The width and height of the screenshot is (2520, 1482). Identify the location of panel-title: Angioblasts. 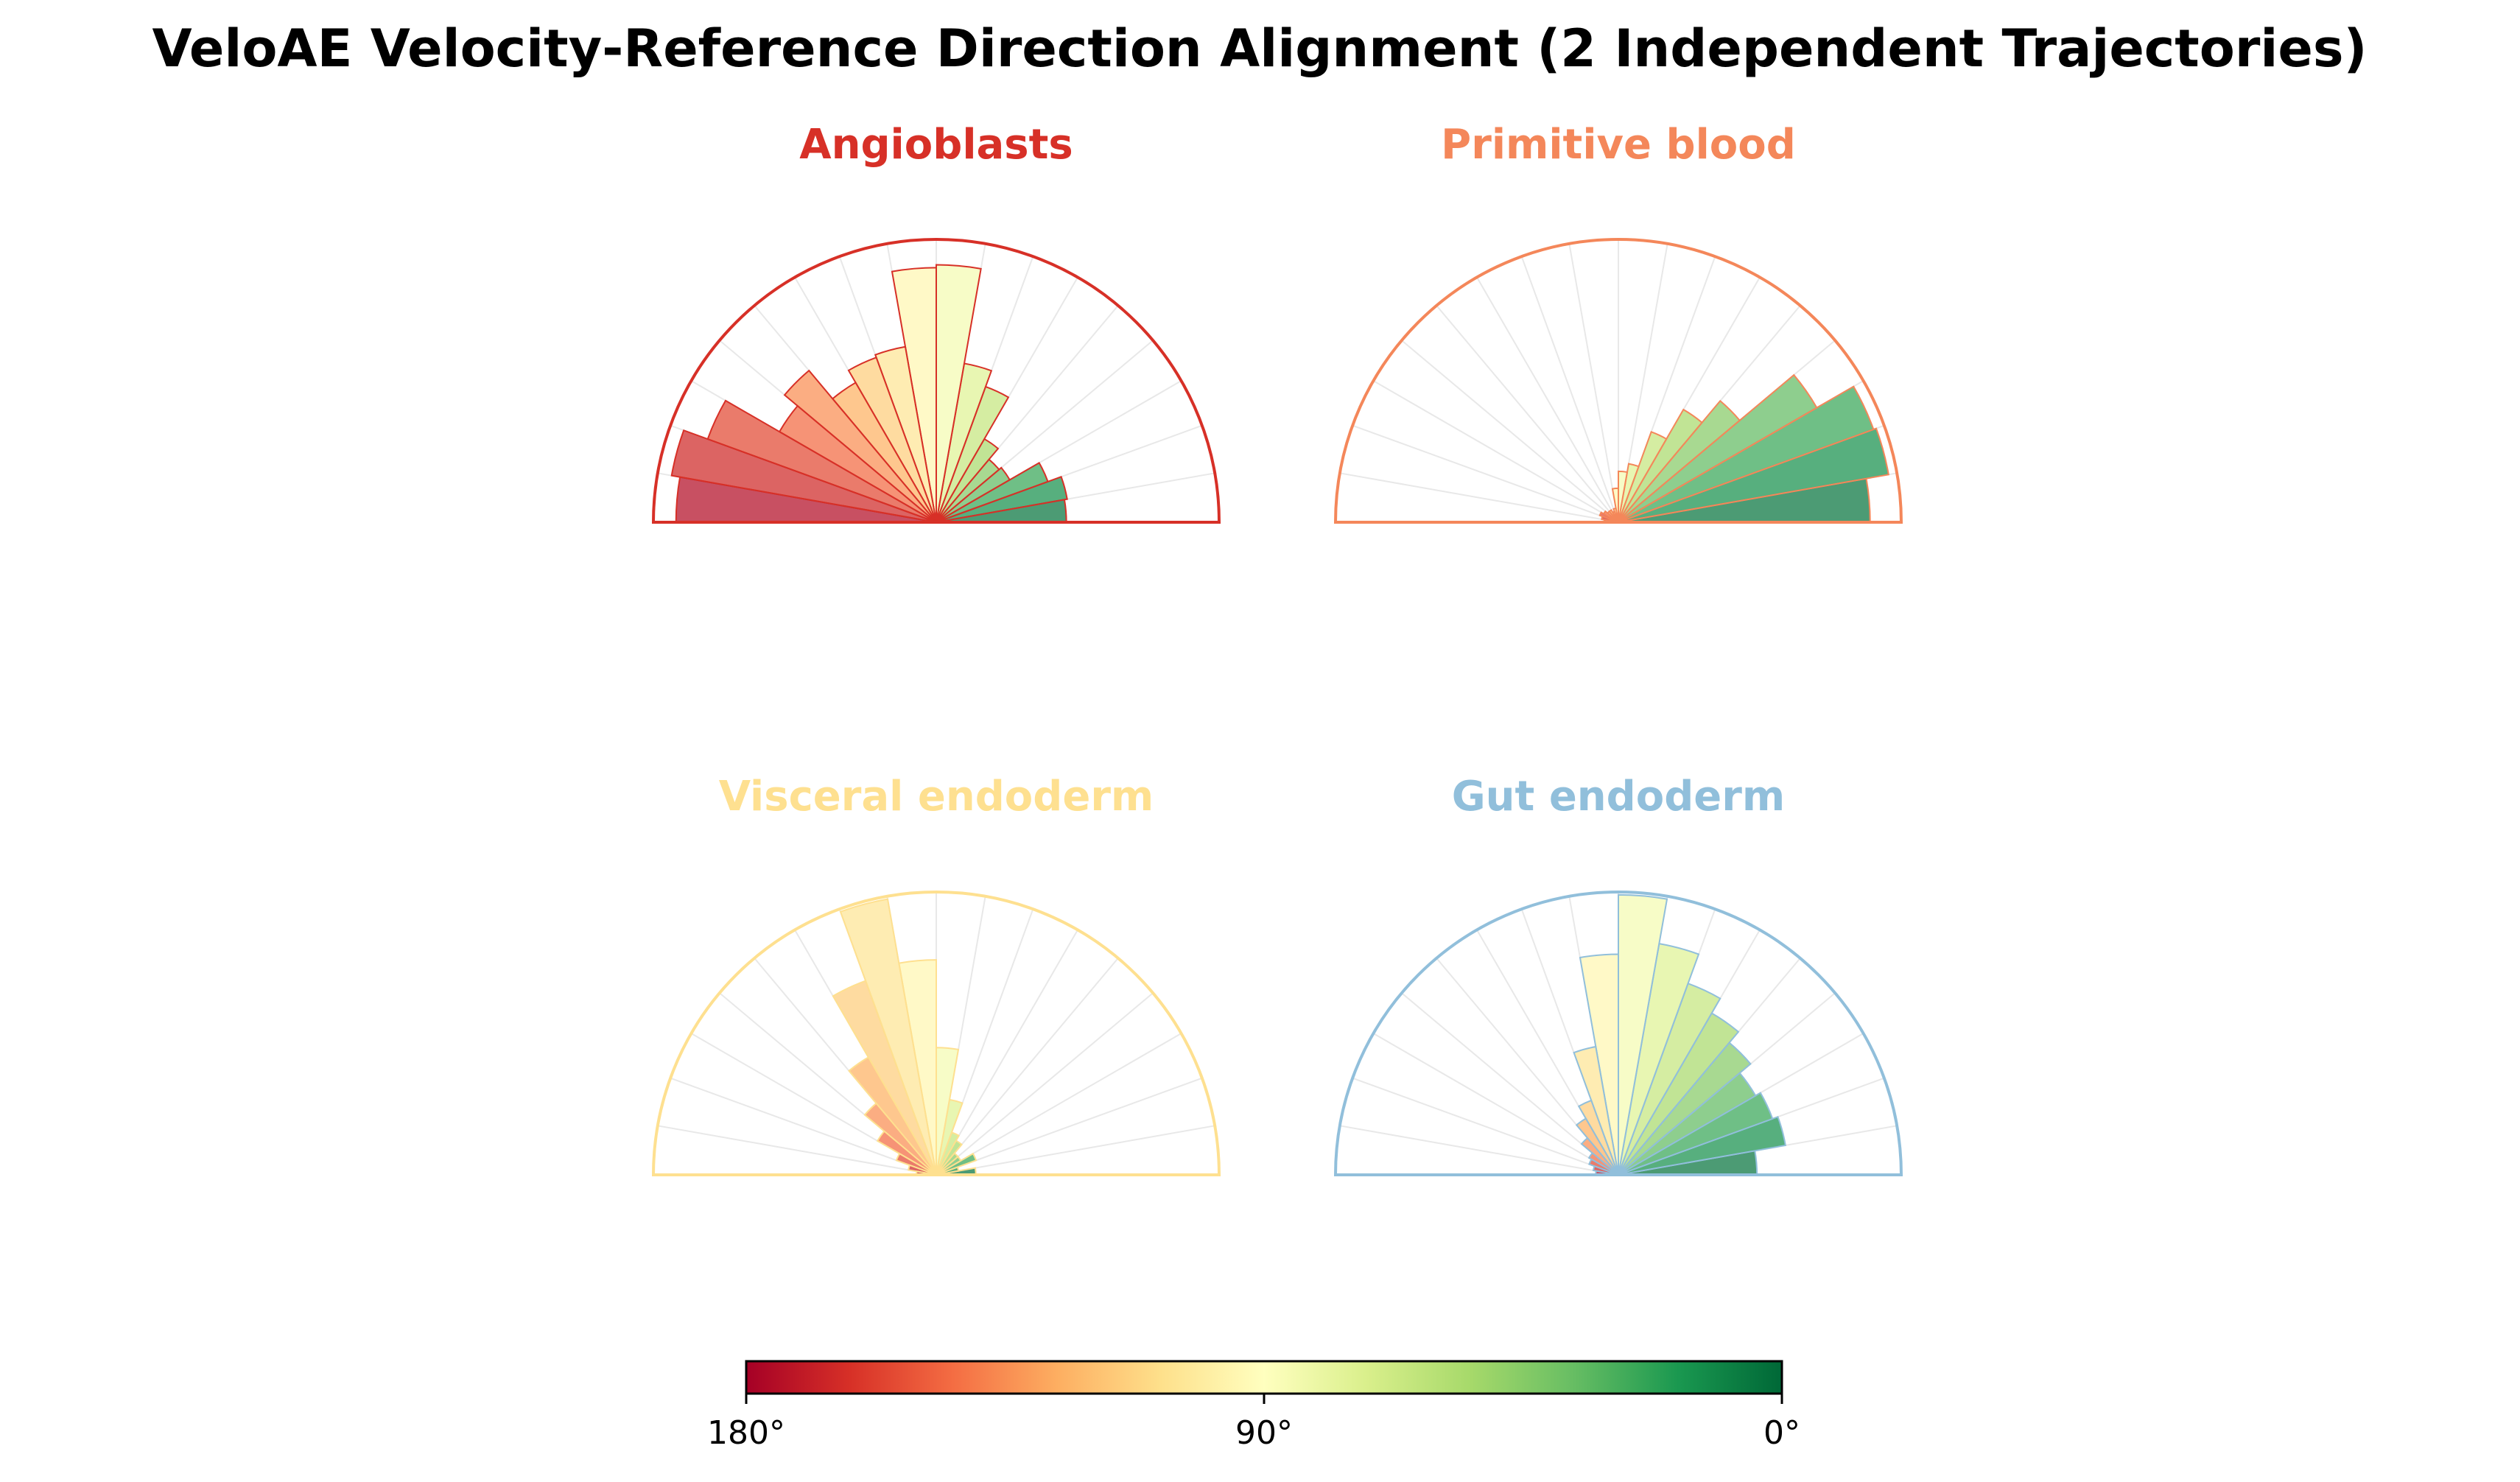
(936, 145).